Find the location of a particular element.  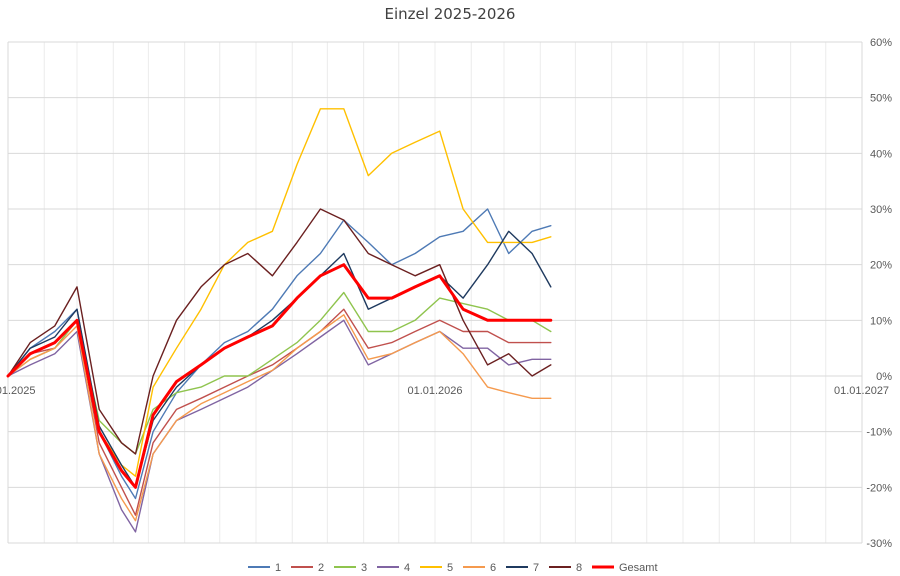

legend-entry: 6 is located at coordinates (479, 568).